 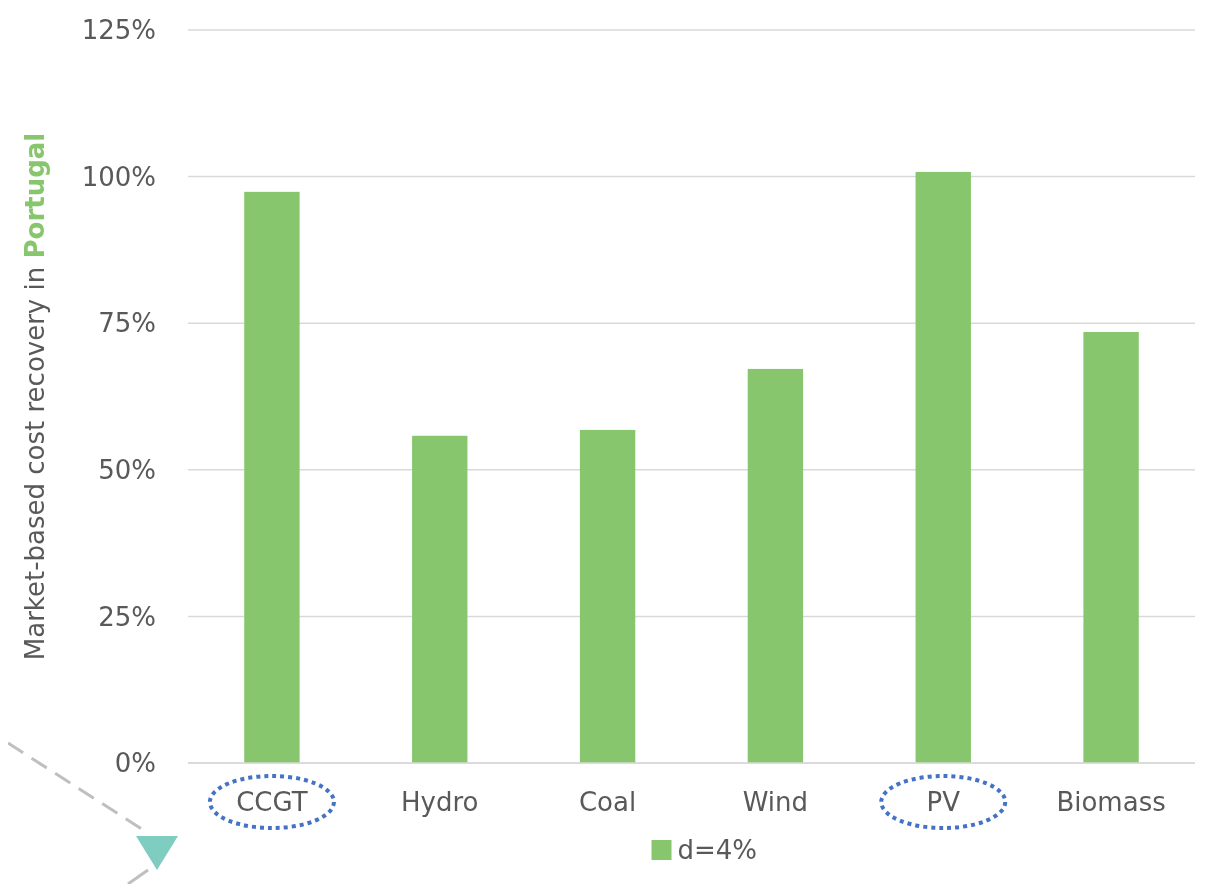 I want to click on x-tick-label: CCGT, so click(x=272, y=802).